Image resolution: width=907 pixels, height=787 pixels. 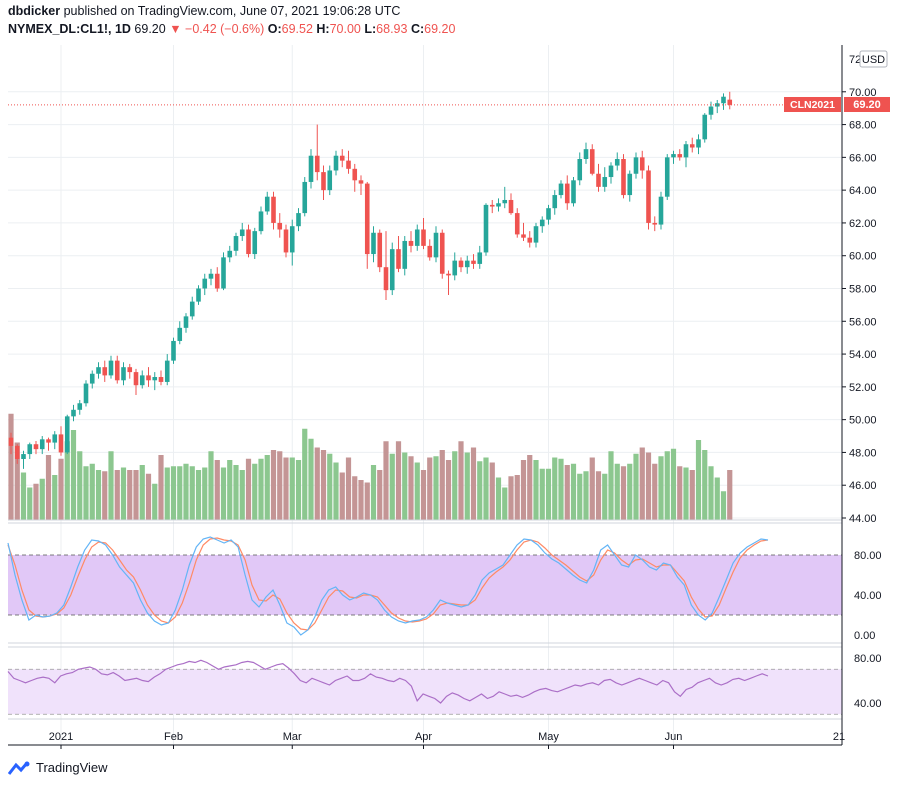 I want to click on currency-badge: USD, so click(x=873, y=59).